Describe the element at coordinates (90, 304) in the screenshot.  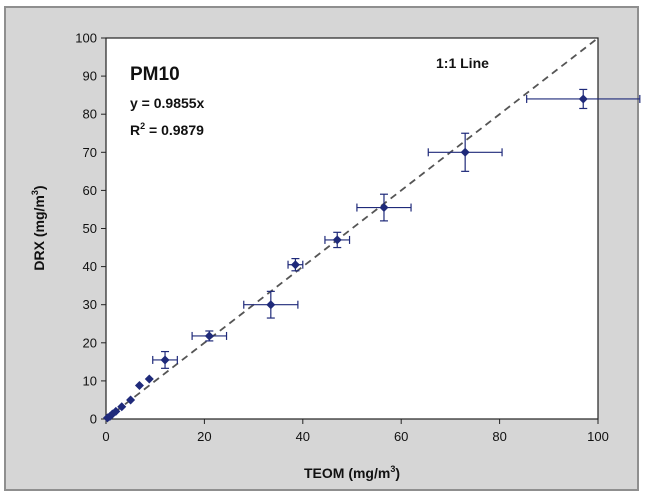
I see `y-tick-label: 30` at that location.